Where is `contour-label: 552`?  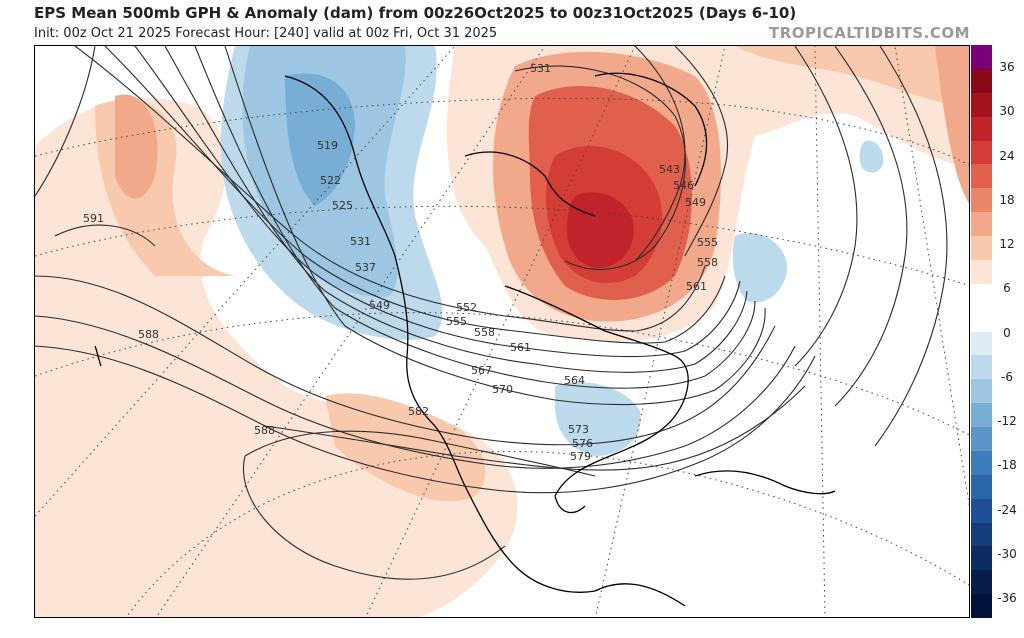 contour-label: 552 is located at coordinates (466, 307).